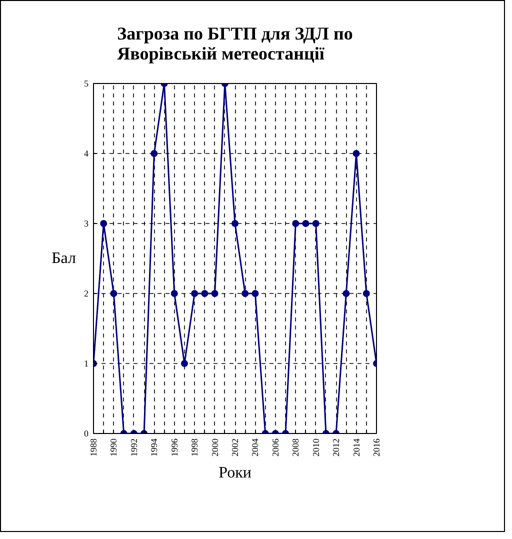 The height and width of the screenshot is (539, 512). Describe the element at coordinates (255, 447) in the screenshot. I see `x-tick-label: 2004` at that location.